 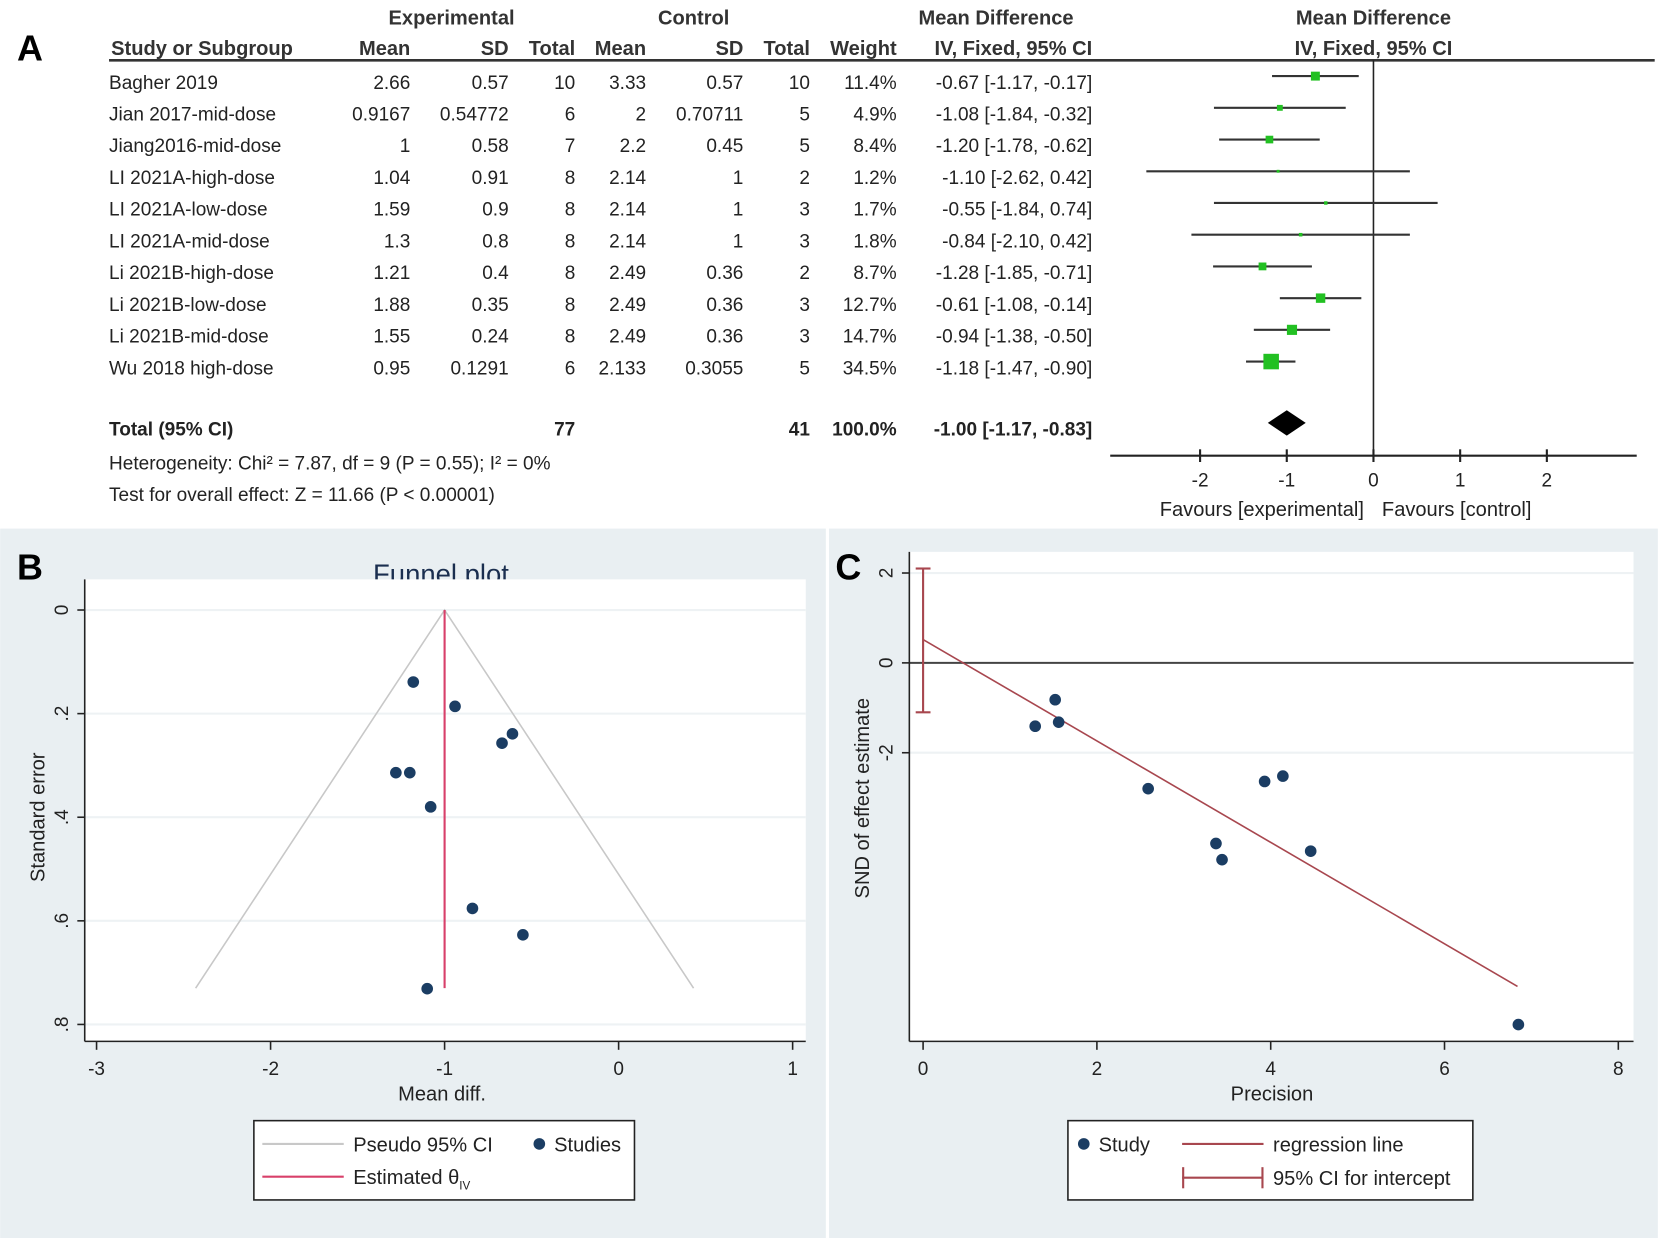 I want to click on cell-name: Li 2021B-low-dose, so click(x=188, y=305).